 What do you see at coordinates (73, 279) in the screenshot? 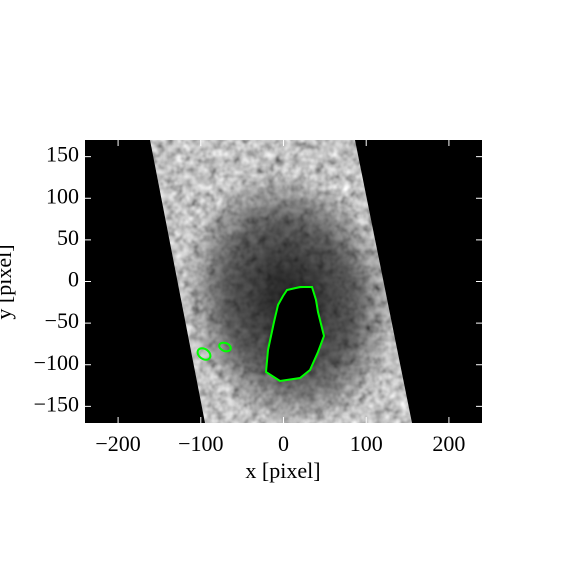
I see `y-tick-label: 0` at bounding box center [73, 279].